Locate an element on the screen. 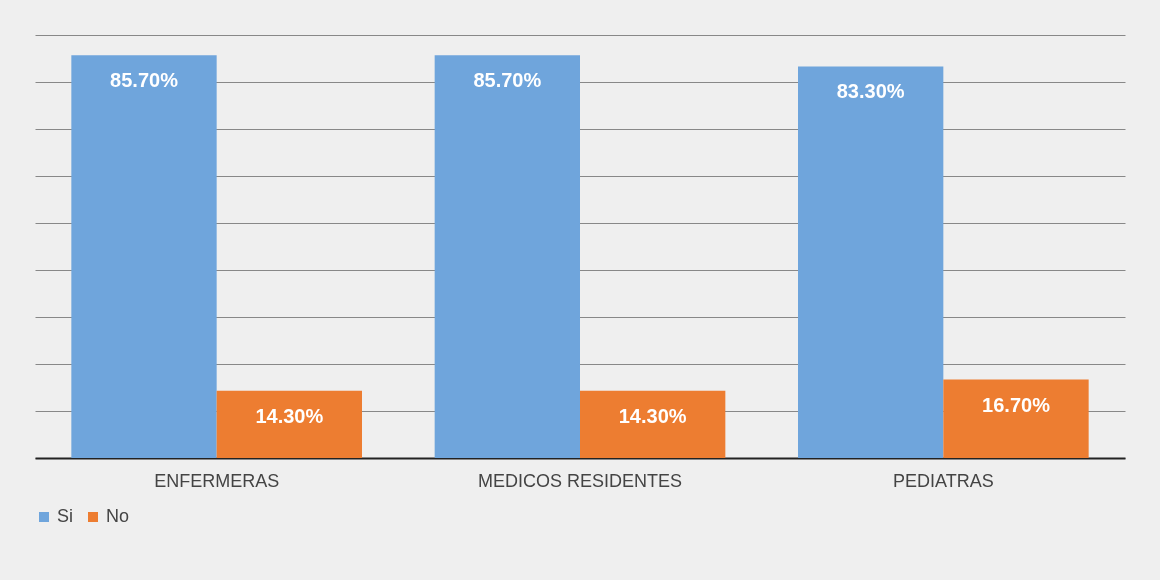 Image resolution: width=1160 pixels, height=580 pixels. legend-label: Si is located at coordinates (65, 516).